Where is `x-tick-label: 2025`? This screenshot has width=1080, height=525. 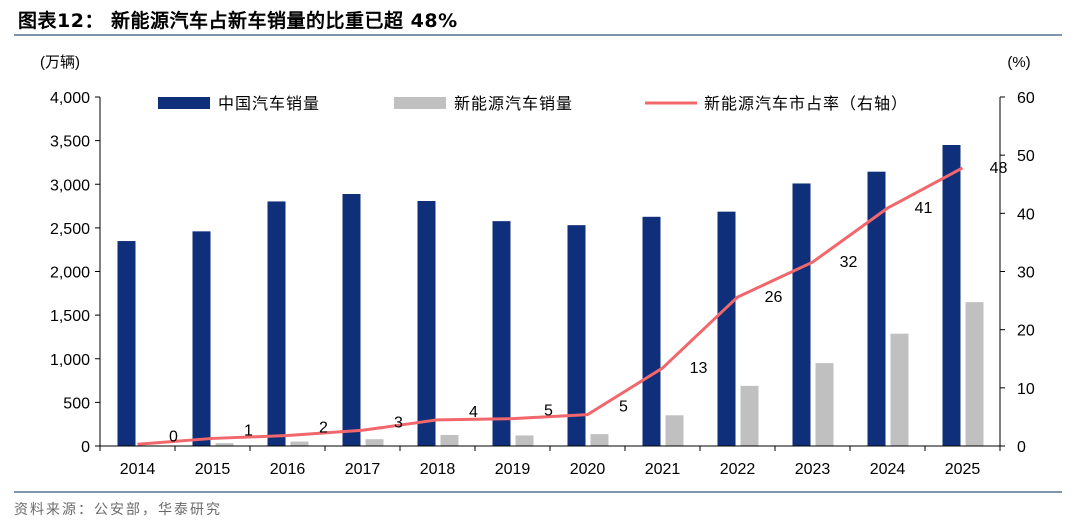 x-tick-label: 2025 is located at coordinates (963, 469).